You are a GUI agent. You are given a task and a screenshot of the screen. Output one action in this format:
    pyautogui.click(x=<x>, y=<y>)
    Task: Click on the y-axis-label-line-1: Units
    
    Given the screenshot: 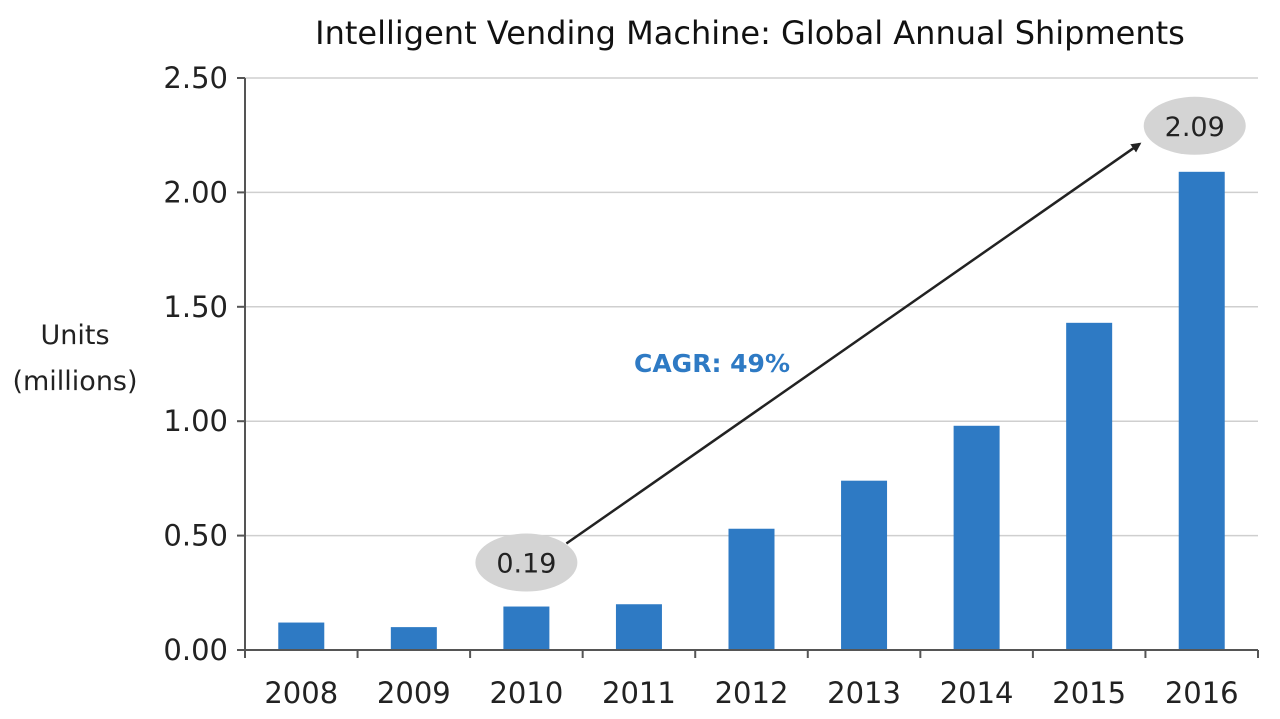 What is the action you would take?
    pyautogui.click(x=74, y=335)
    